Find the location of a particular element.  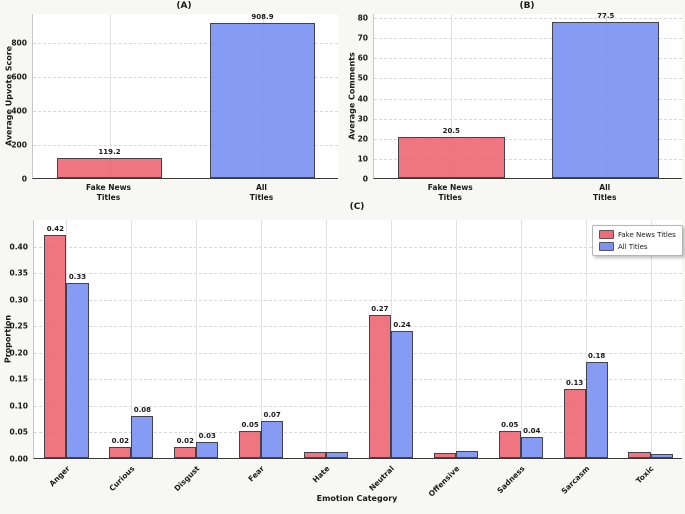

bar-value-label: 77.5 is located at coordinates (606, 16).